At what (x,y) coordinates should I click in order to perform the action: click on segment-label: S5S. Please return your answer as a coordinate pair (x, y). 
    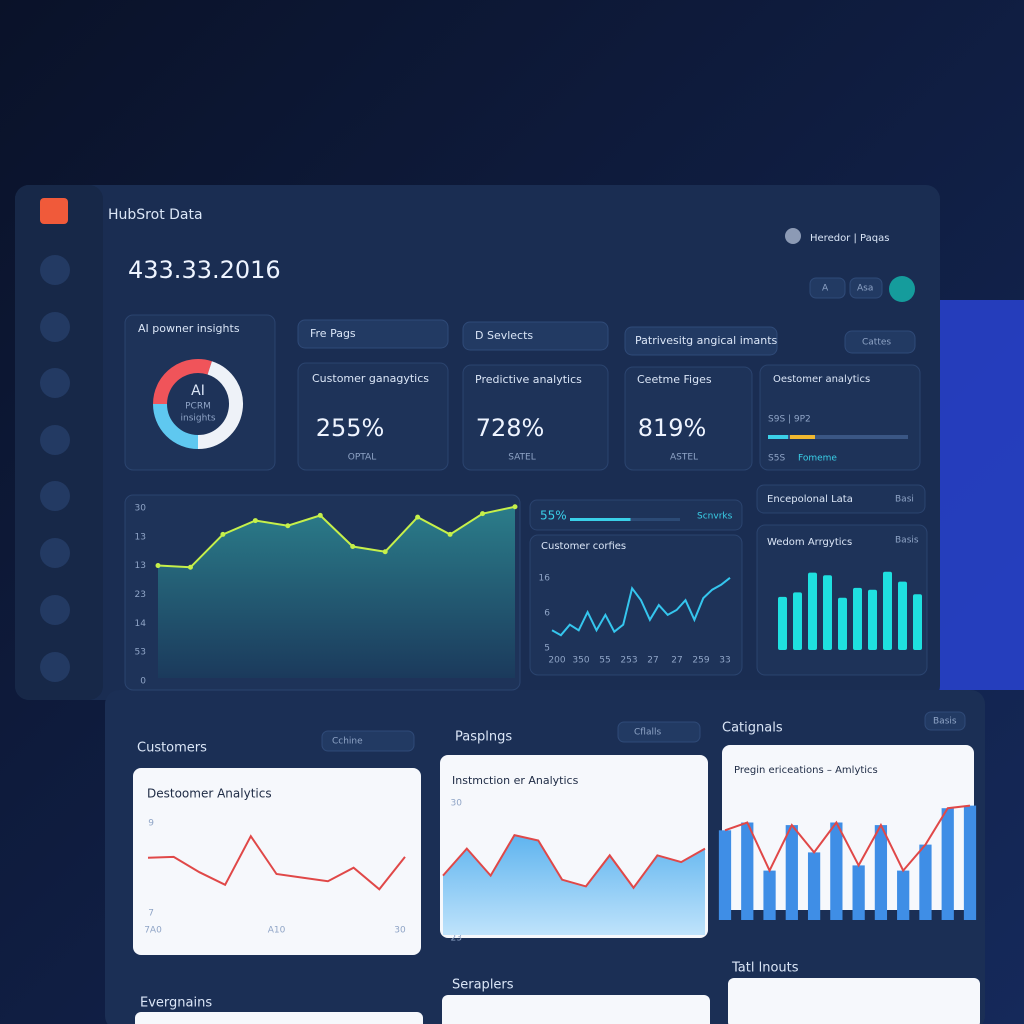
    Looking at the image, I should click on (776, 459).